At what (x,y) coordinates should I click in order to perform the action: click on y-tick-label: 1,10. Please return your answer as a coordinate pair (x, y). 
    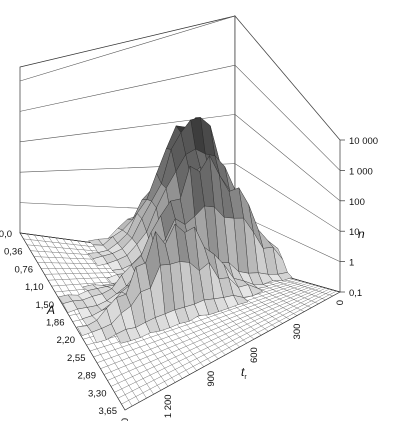
    Looking at the image, I should click on (34, 287).